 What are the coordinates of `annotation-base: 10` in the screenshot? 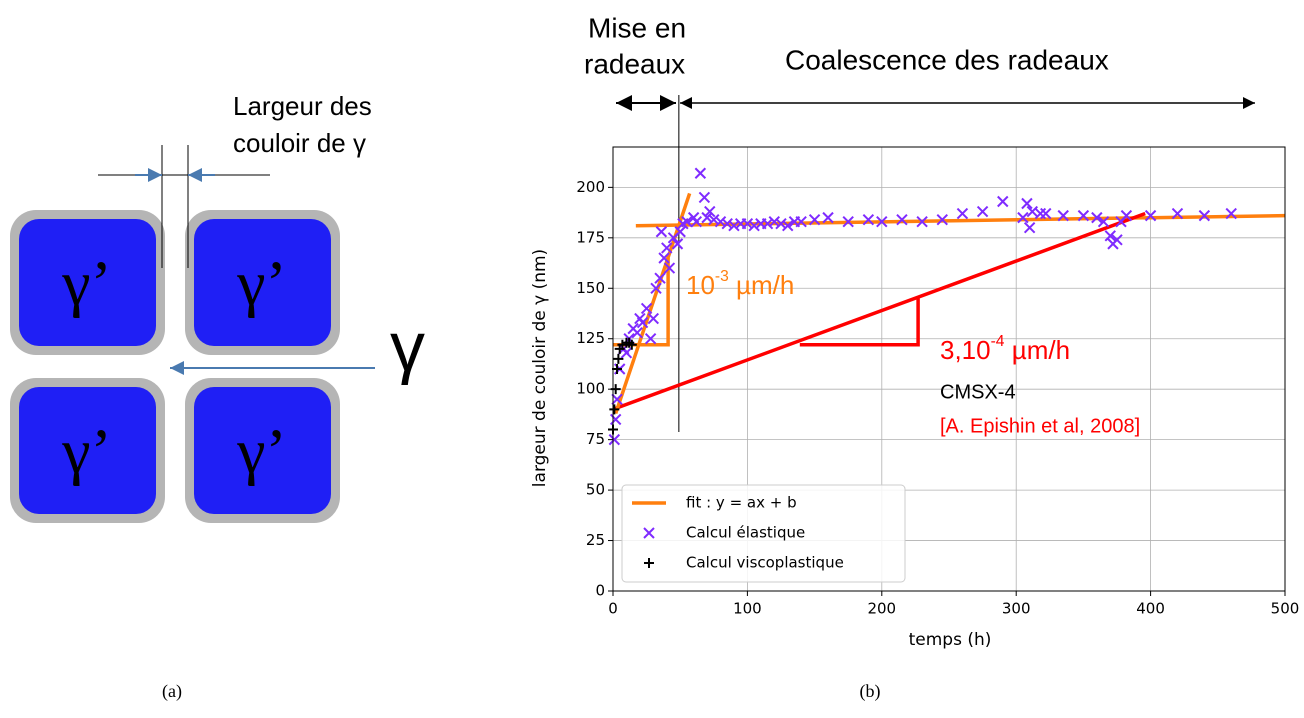 It's located at (700, 285).